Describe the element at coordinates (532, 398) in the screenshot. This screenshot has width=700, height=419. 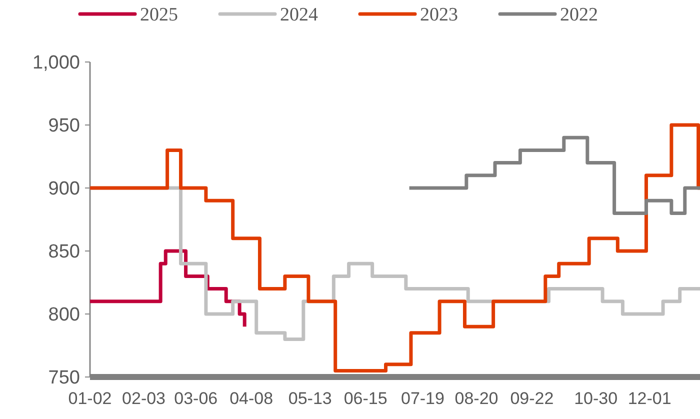
I see `x-tick-label: 09-22` at that location.